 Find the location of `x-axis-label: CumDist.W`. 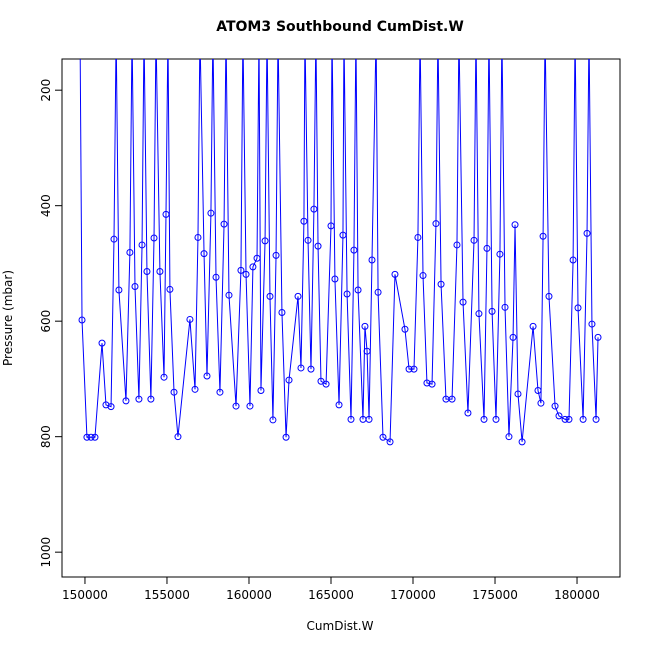

x-axis-label: CumDist.W is located at coordinates (340, 626).